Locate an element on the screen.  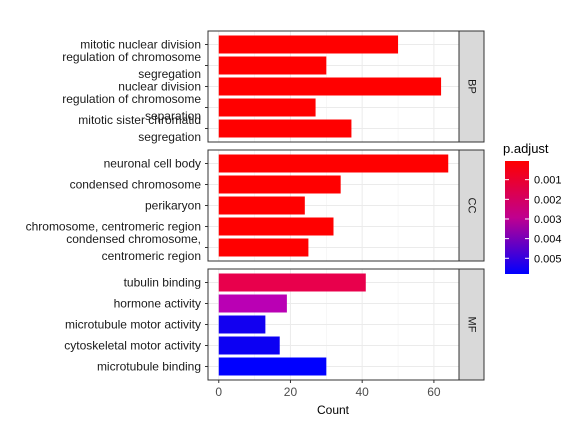
category-label: condensed chromosome is located at coordinates (136, 185).